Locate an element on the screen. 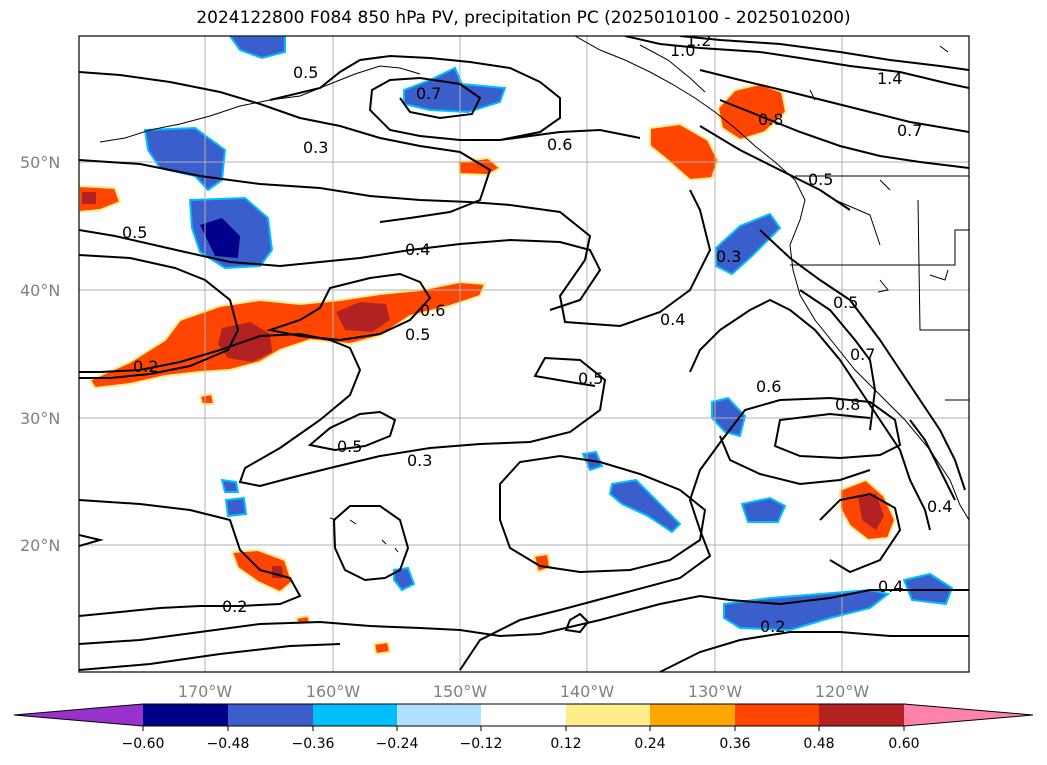 This screenshot has width=1047, height=765. colorbar-tick-label: 0.24 is located at coordinates (649, 744).